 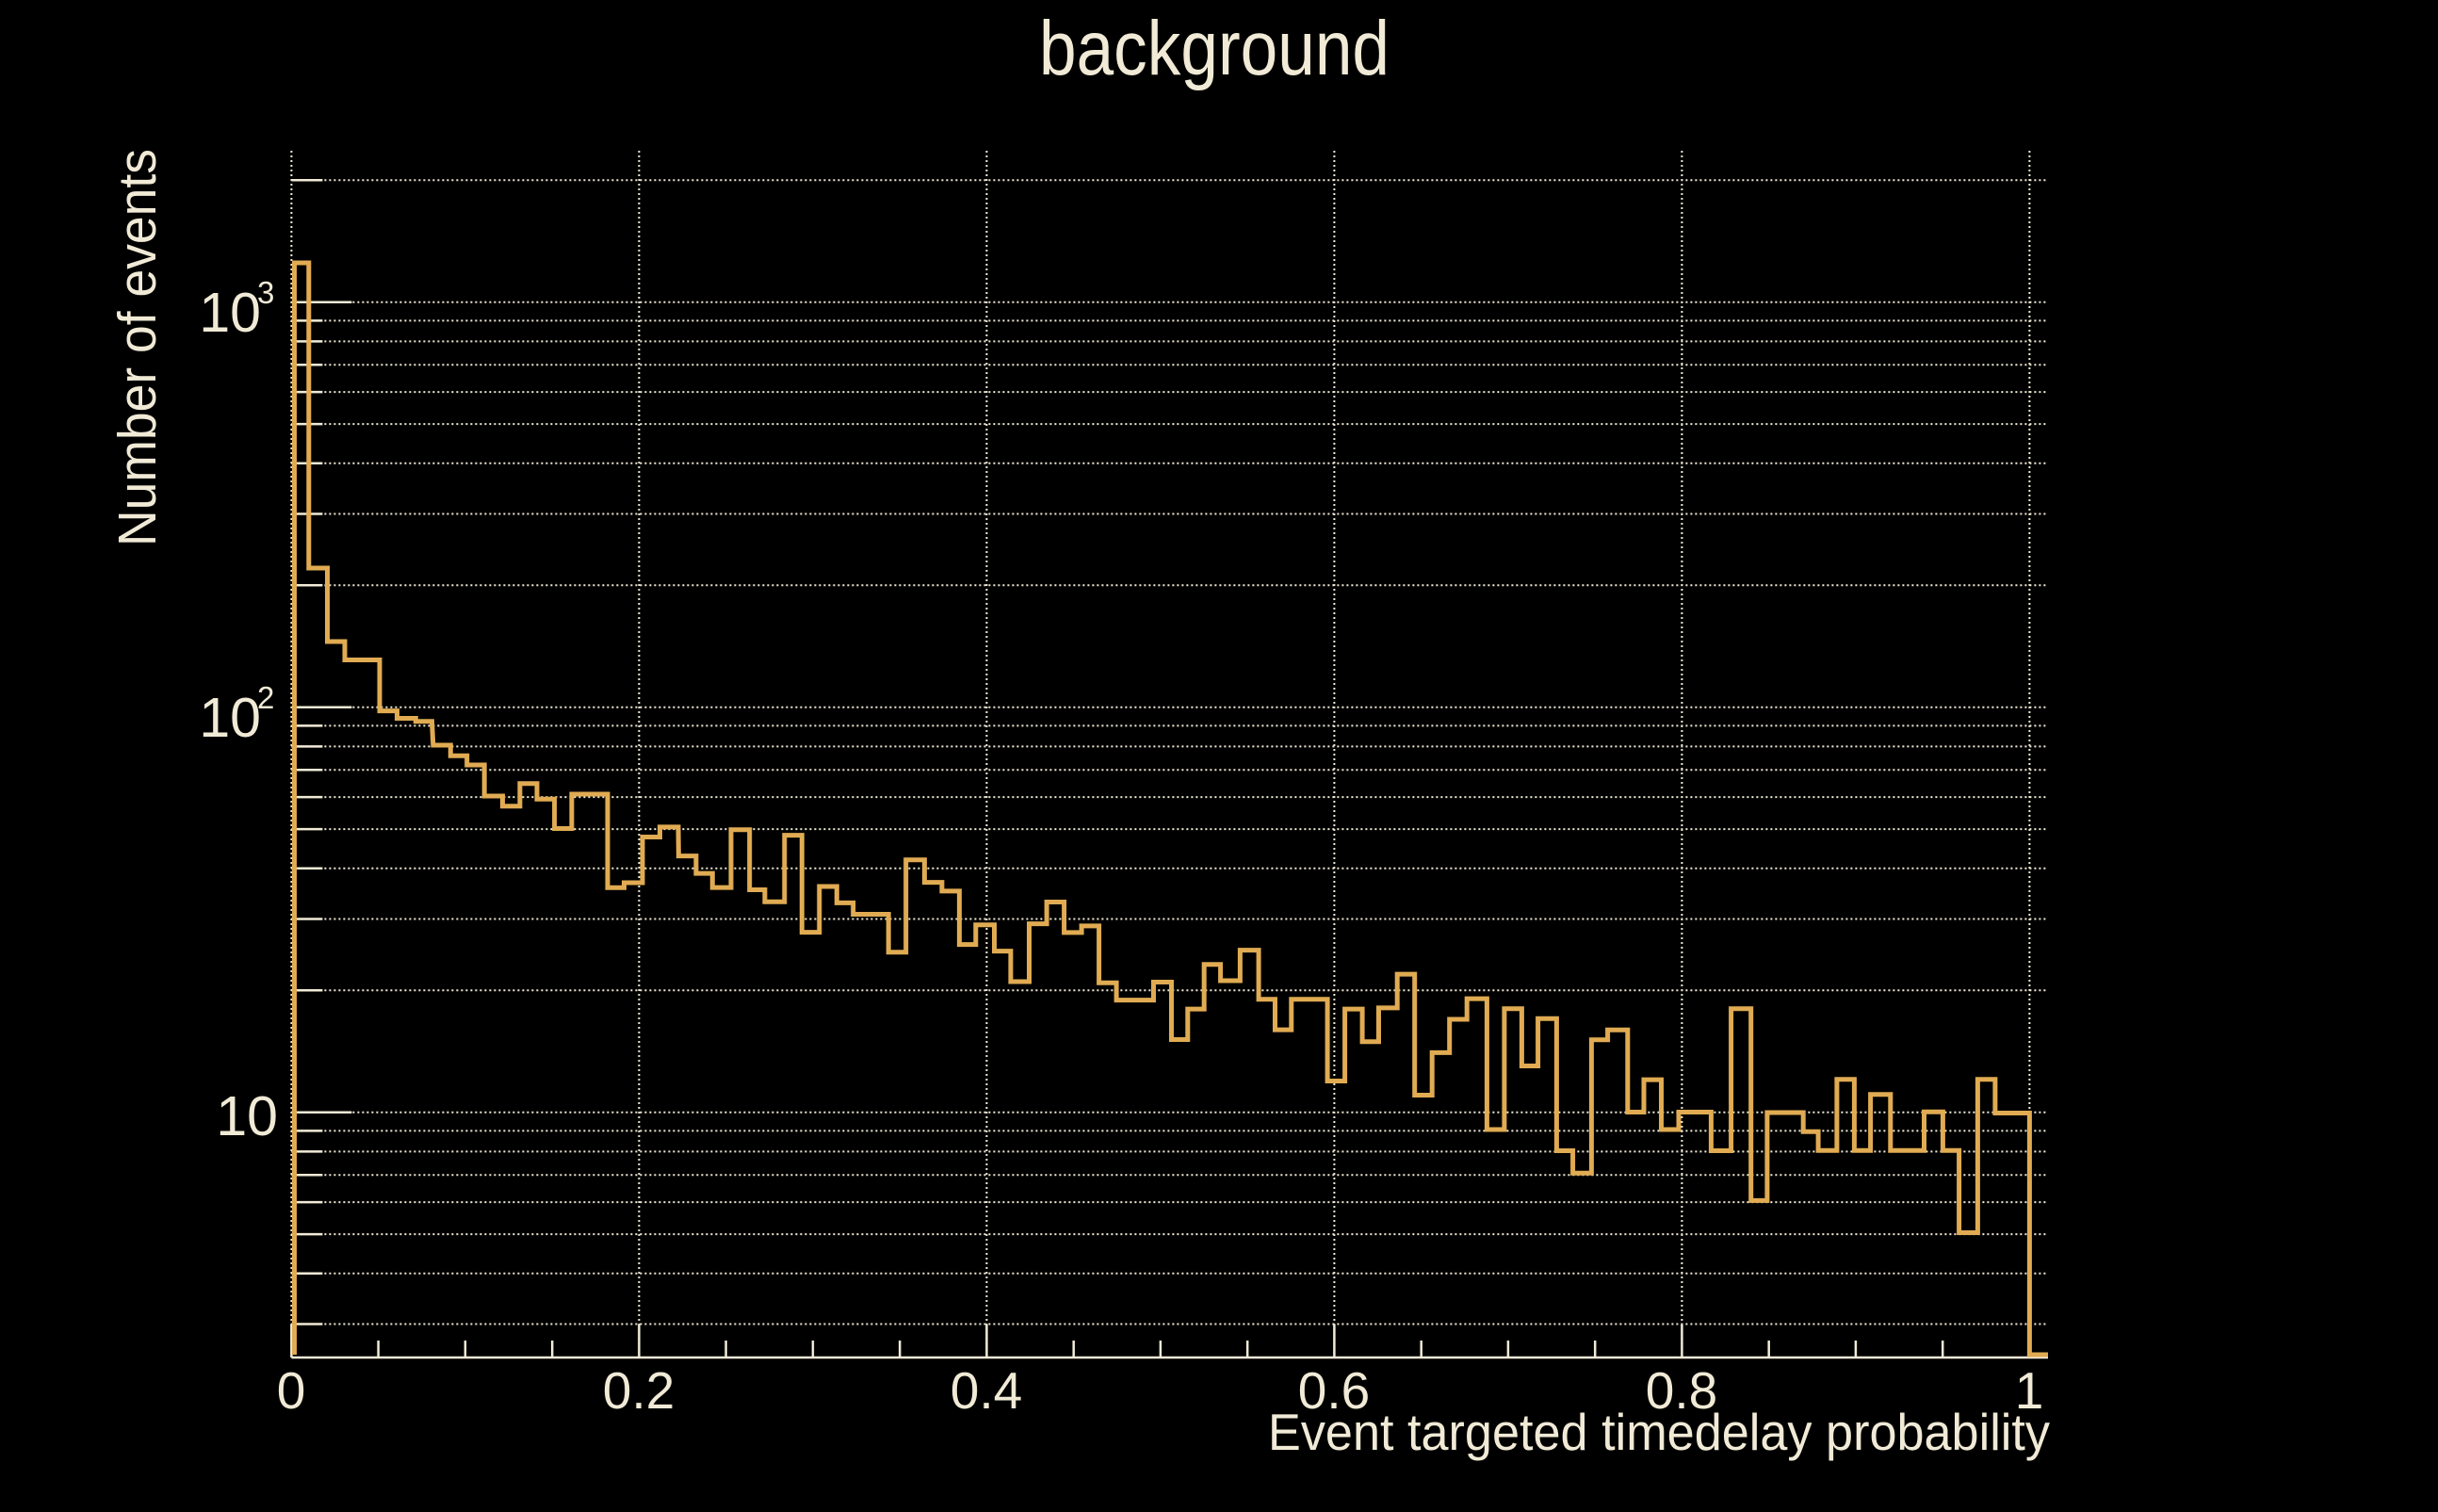 What do you see at coordinates (265, 697) in the screenshot?
I see `svg-text: 2` at bounding box center [265, 697].